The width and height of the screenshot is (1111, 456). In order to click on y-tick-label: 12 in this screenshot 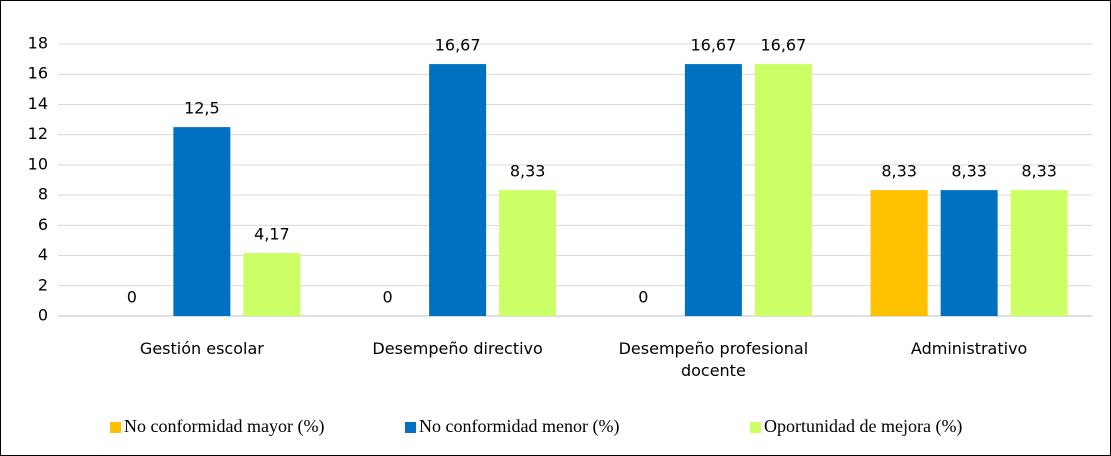, I will do `click(38, 133)`.